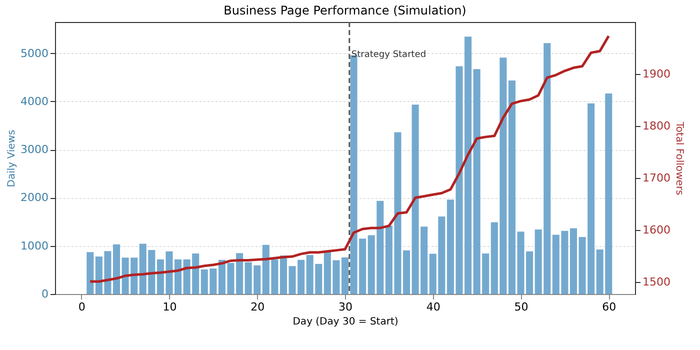 The image size is (700, 350). What do you see at coordinates (656, 126) in the screenshot?
I see `y2-tick-label: 1800` at bounding box center [656, 126].